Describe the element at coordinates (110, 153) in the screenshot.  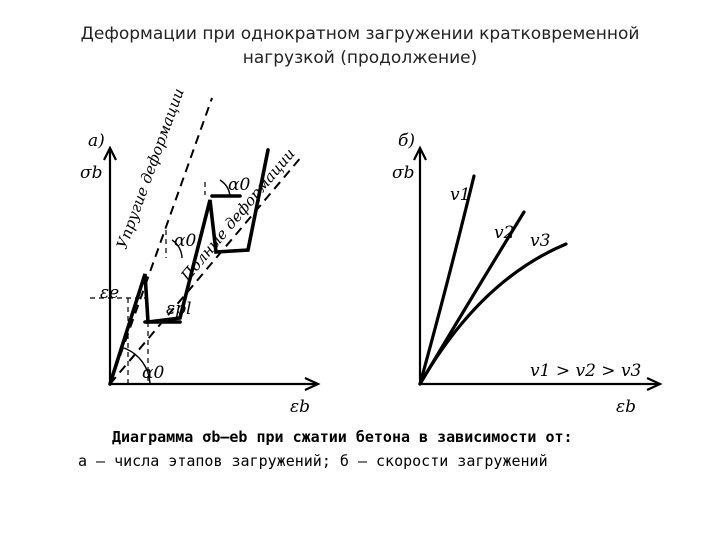
I see `panel-a-y-arrow` at that location.